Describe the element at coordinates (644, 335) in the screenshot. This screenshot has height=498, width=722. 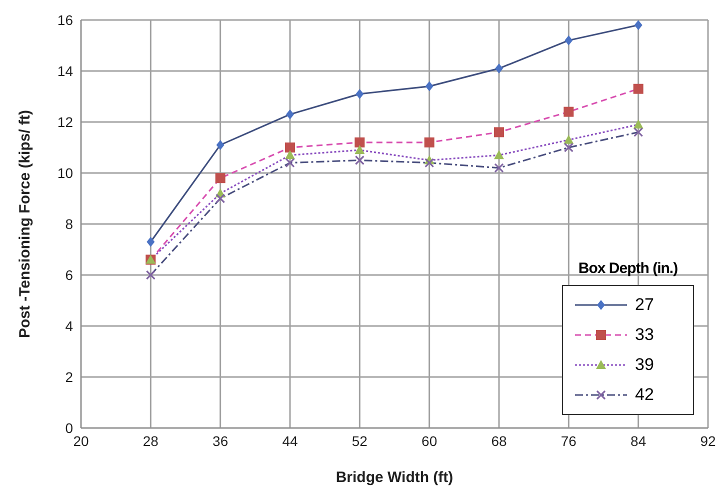
I see `legend-label: 33` at that location.